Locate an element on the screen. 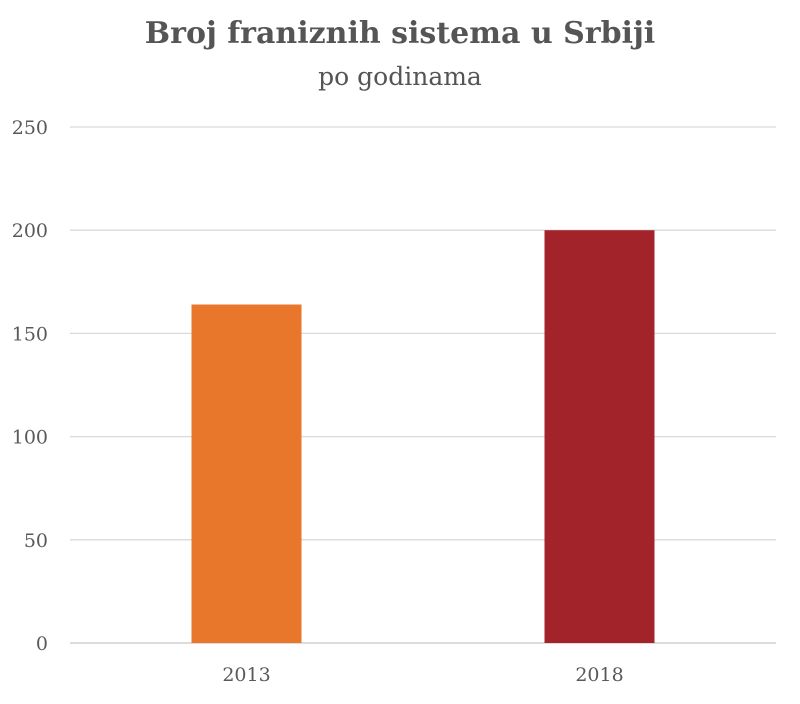 This screenshot has width=800, height=704. bar-2013 is located at coordinates (246, 473).